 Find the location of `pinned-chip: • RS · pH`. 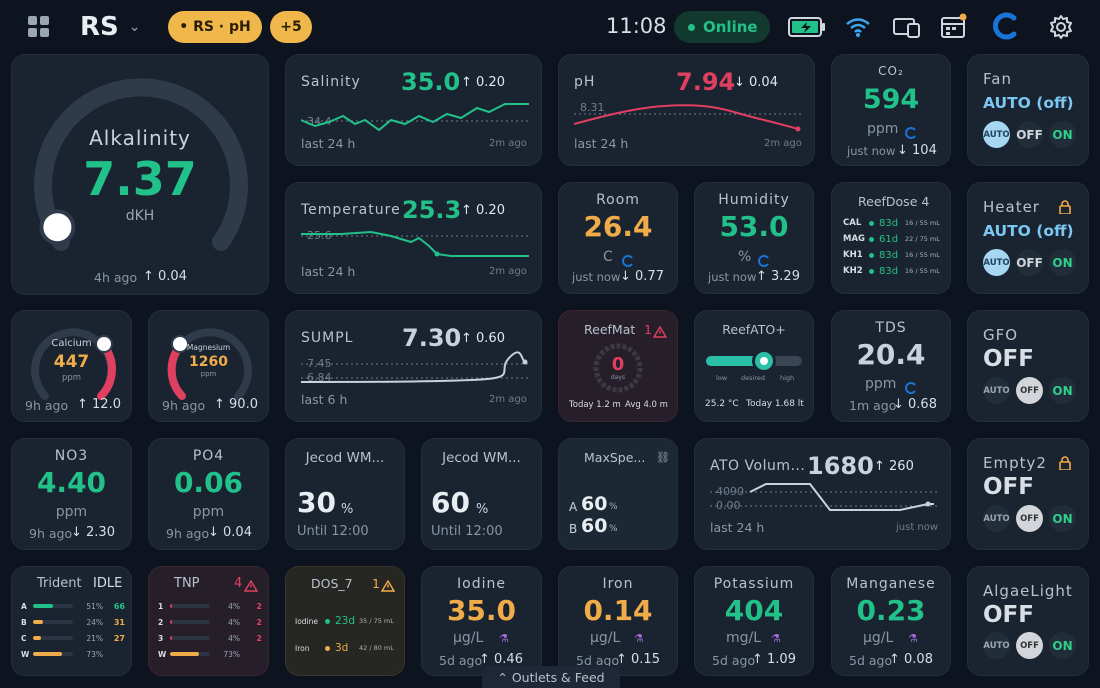

pinned-chip: • RS · pH is located at coordinates (215, 27).